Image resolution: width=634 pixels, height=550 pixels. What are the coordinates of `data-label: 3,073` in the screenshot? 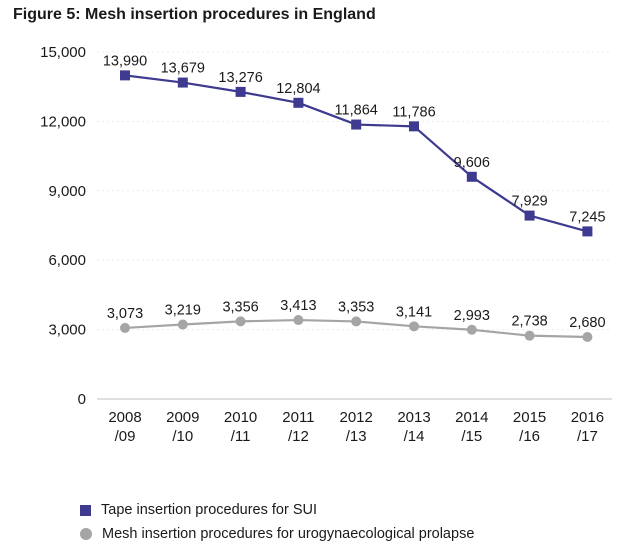 It's located at (125, 314).